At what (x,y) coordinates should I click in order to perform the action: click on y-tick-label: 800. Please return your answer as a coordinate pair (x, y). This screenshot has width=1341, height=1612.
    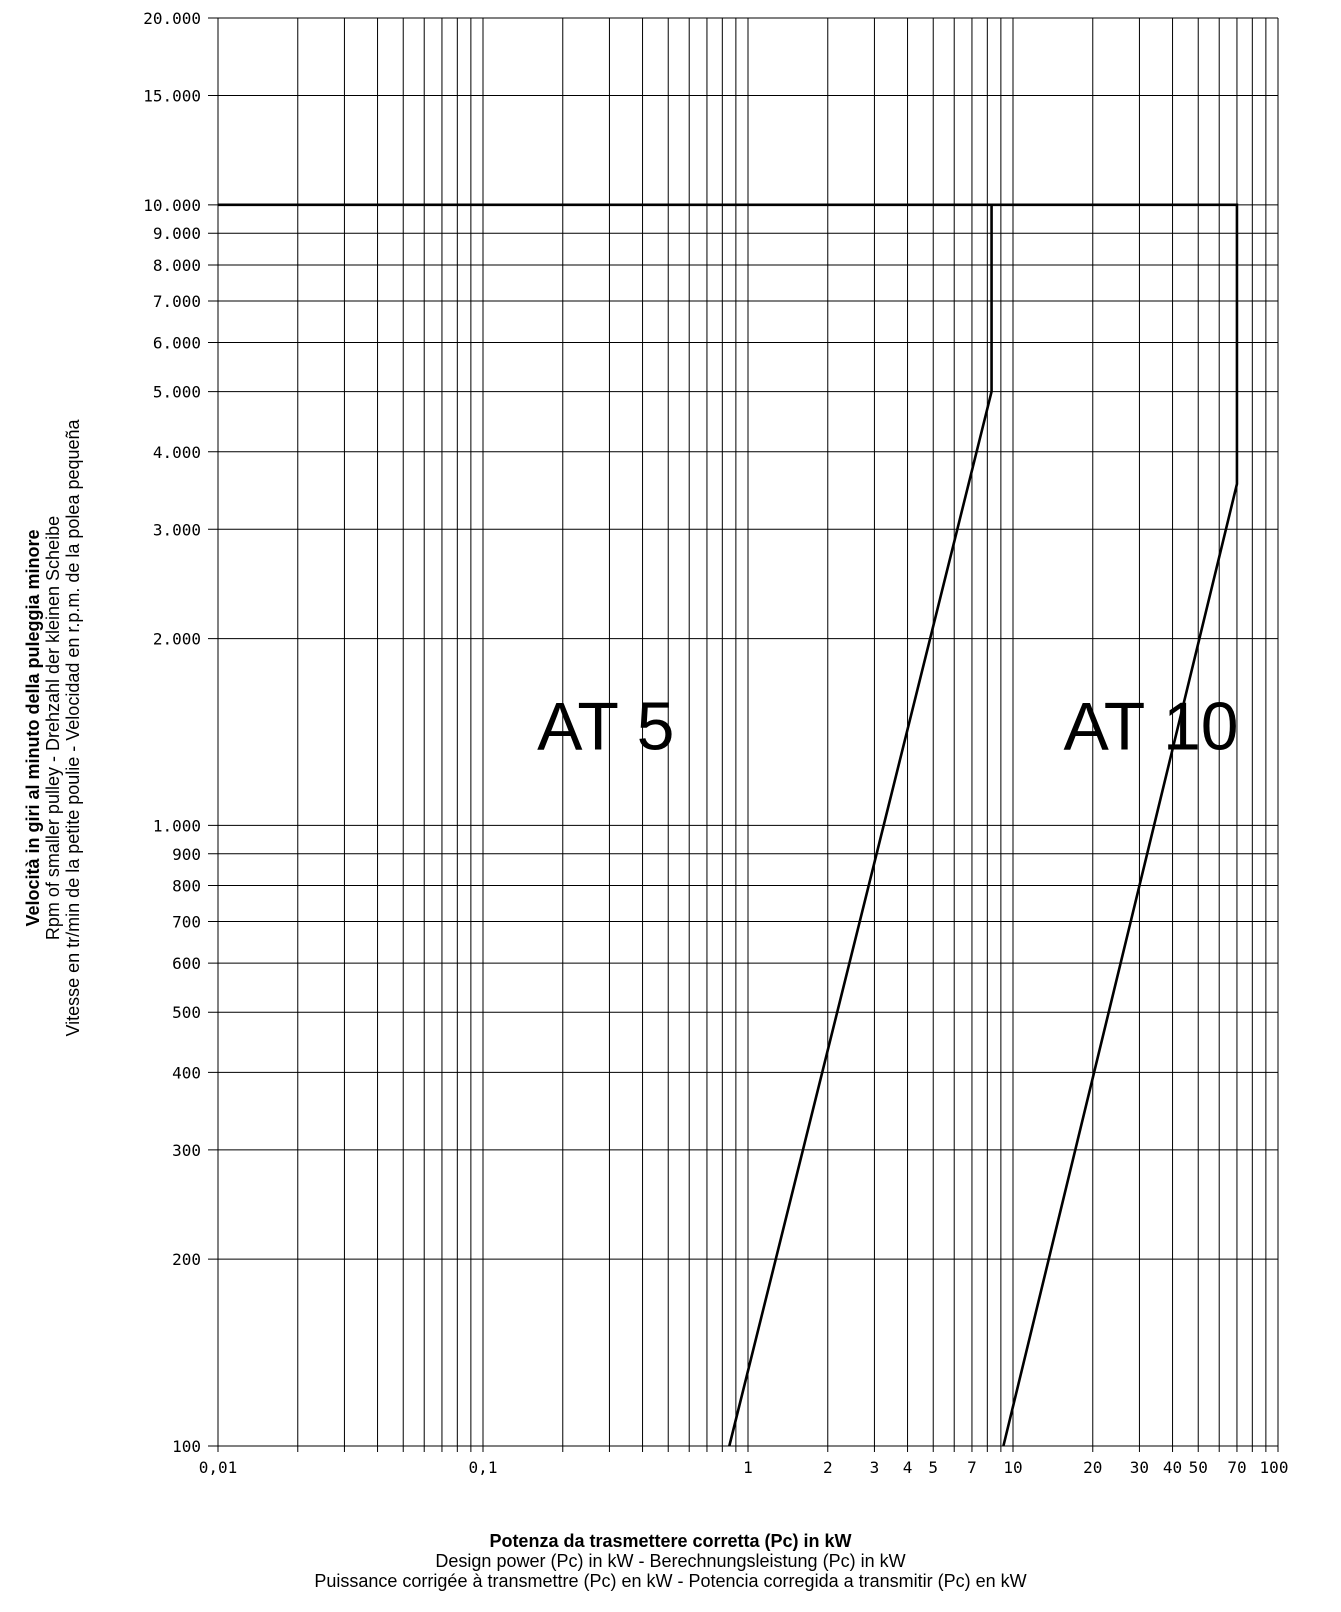
    Looking at the image, I should click on (186, 886).